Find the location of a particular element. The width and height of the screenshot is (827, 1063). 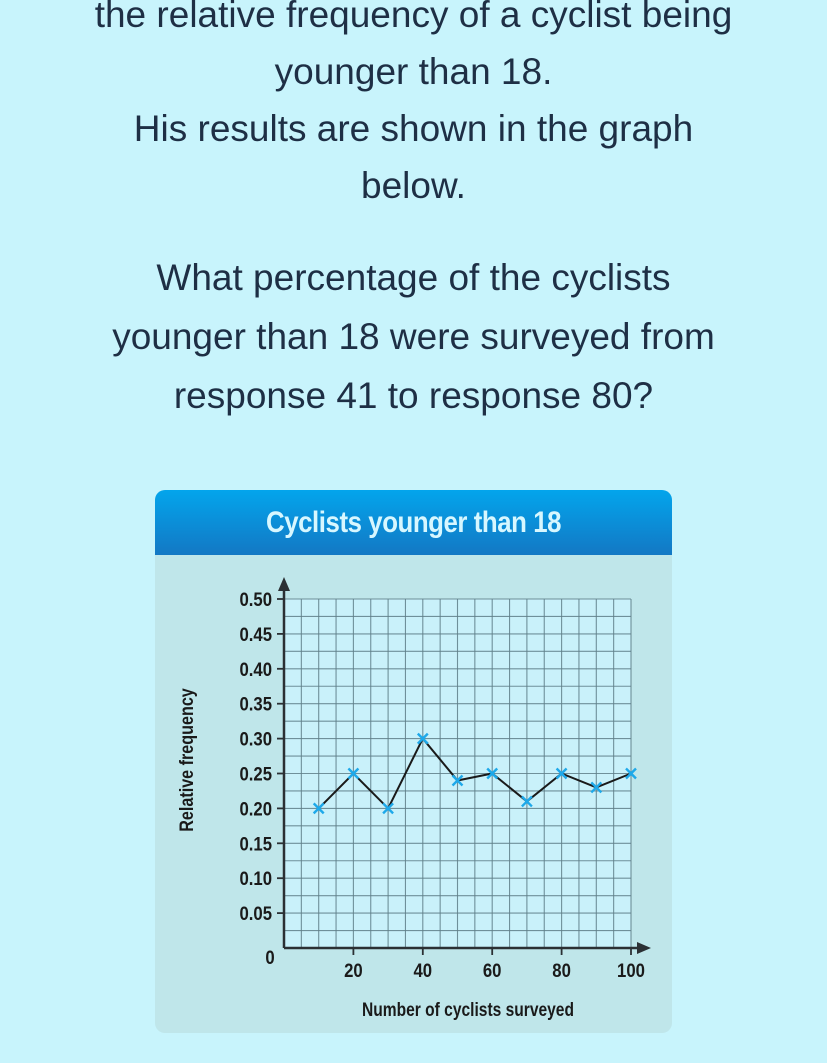

chart-title-bar: Cyclists younger than 18 is located at coordinates (413, 522).